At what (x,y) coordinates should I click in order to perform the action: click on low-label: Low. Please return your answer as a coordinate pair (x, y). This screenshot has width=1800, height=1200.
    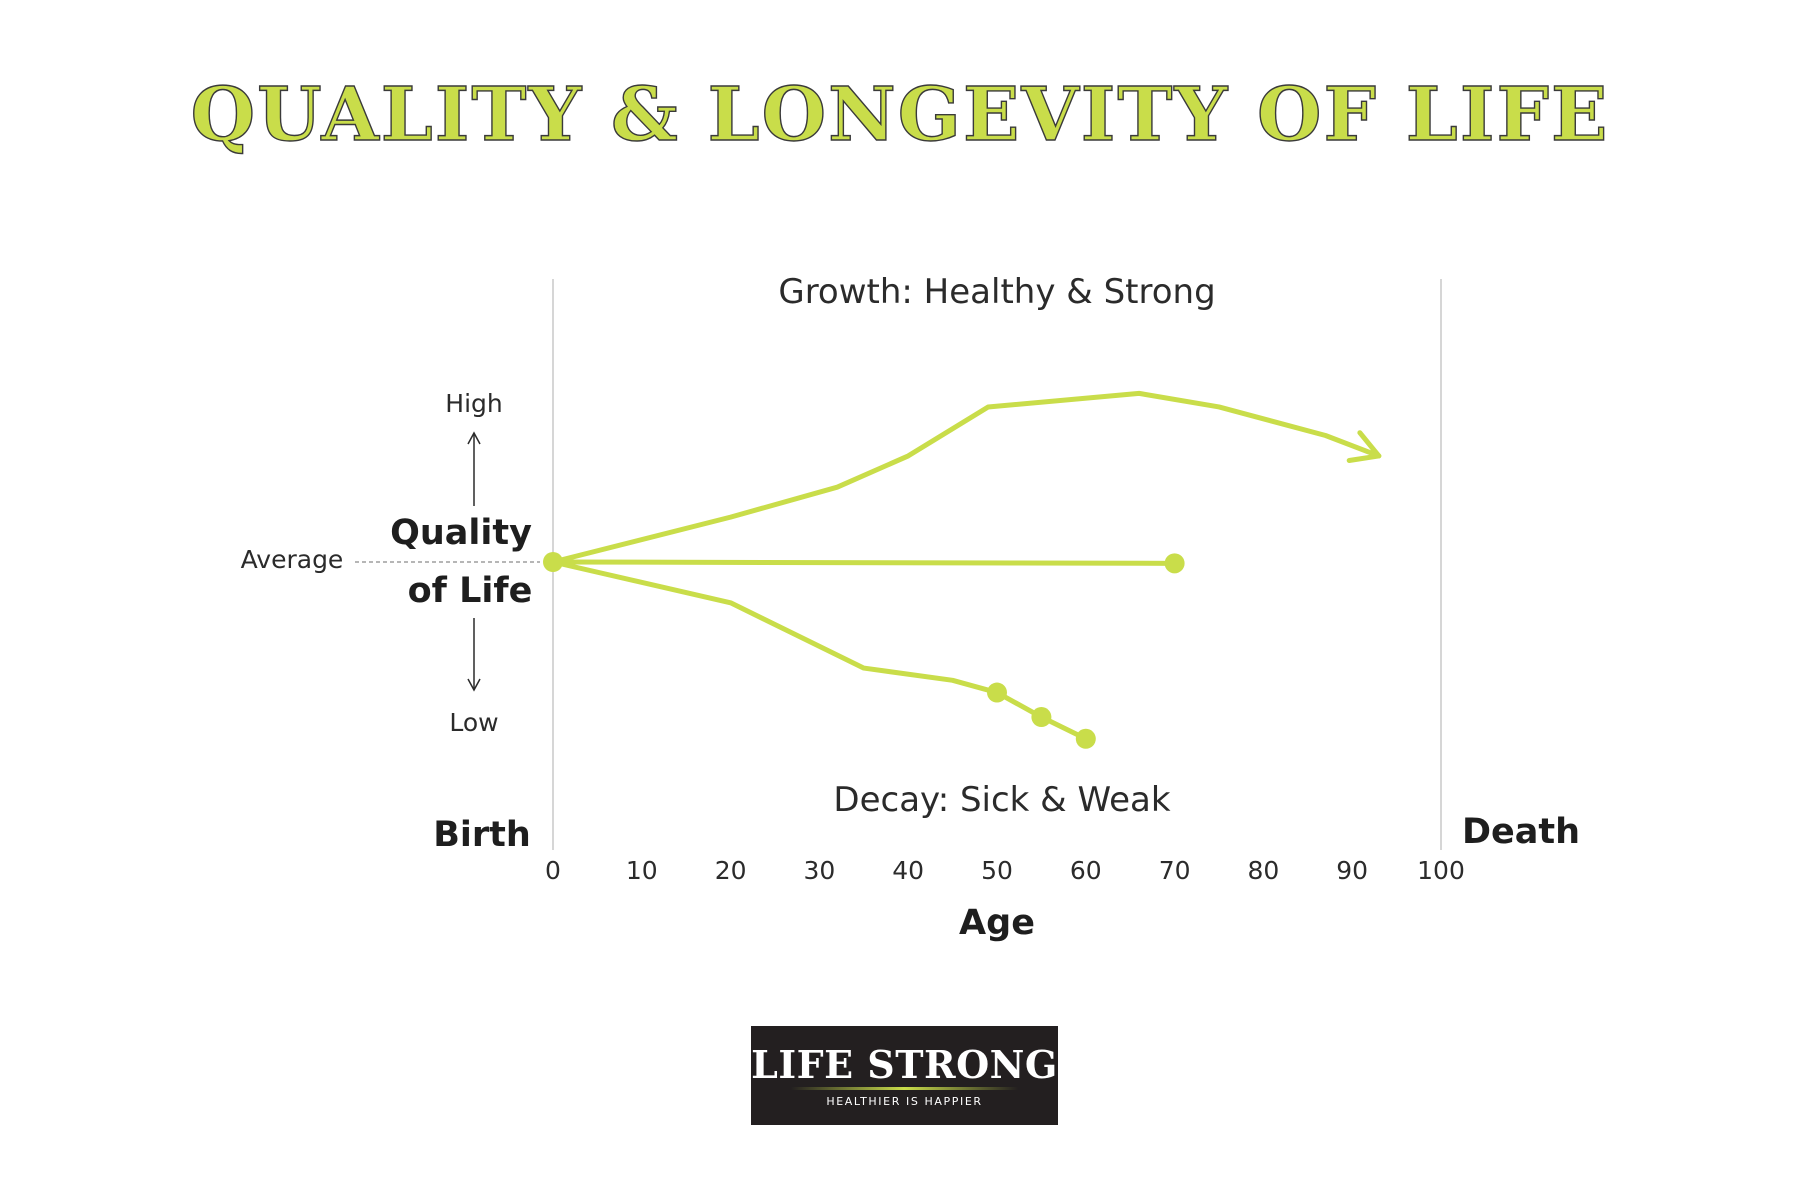
    Looking at the image, I should click on (473, 722).